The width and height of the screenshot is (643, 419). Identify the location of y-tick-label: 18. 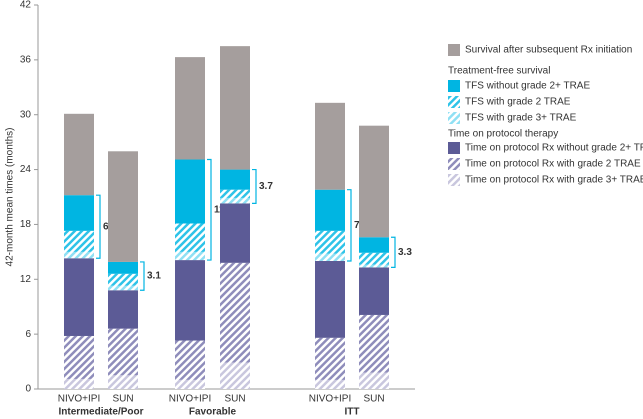
(26, 224).